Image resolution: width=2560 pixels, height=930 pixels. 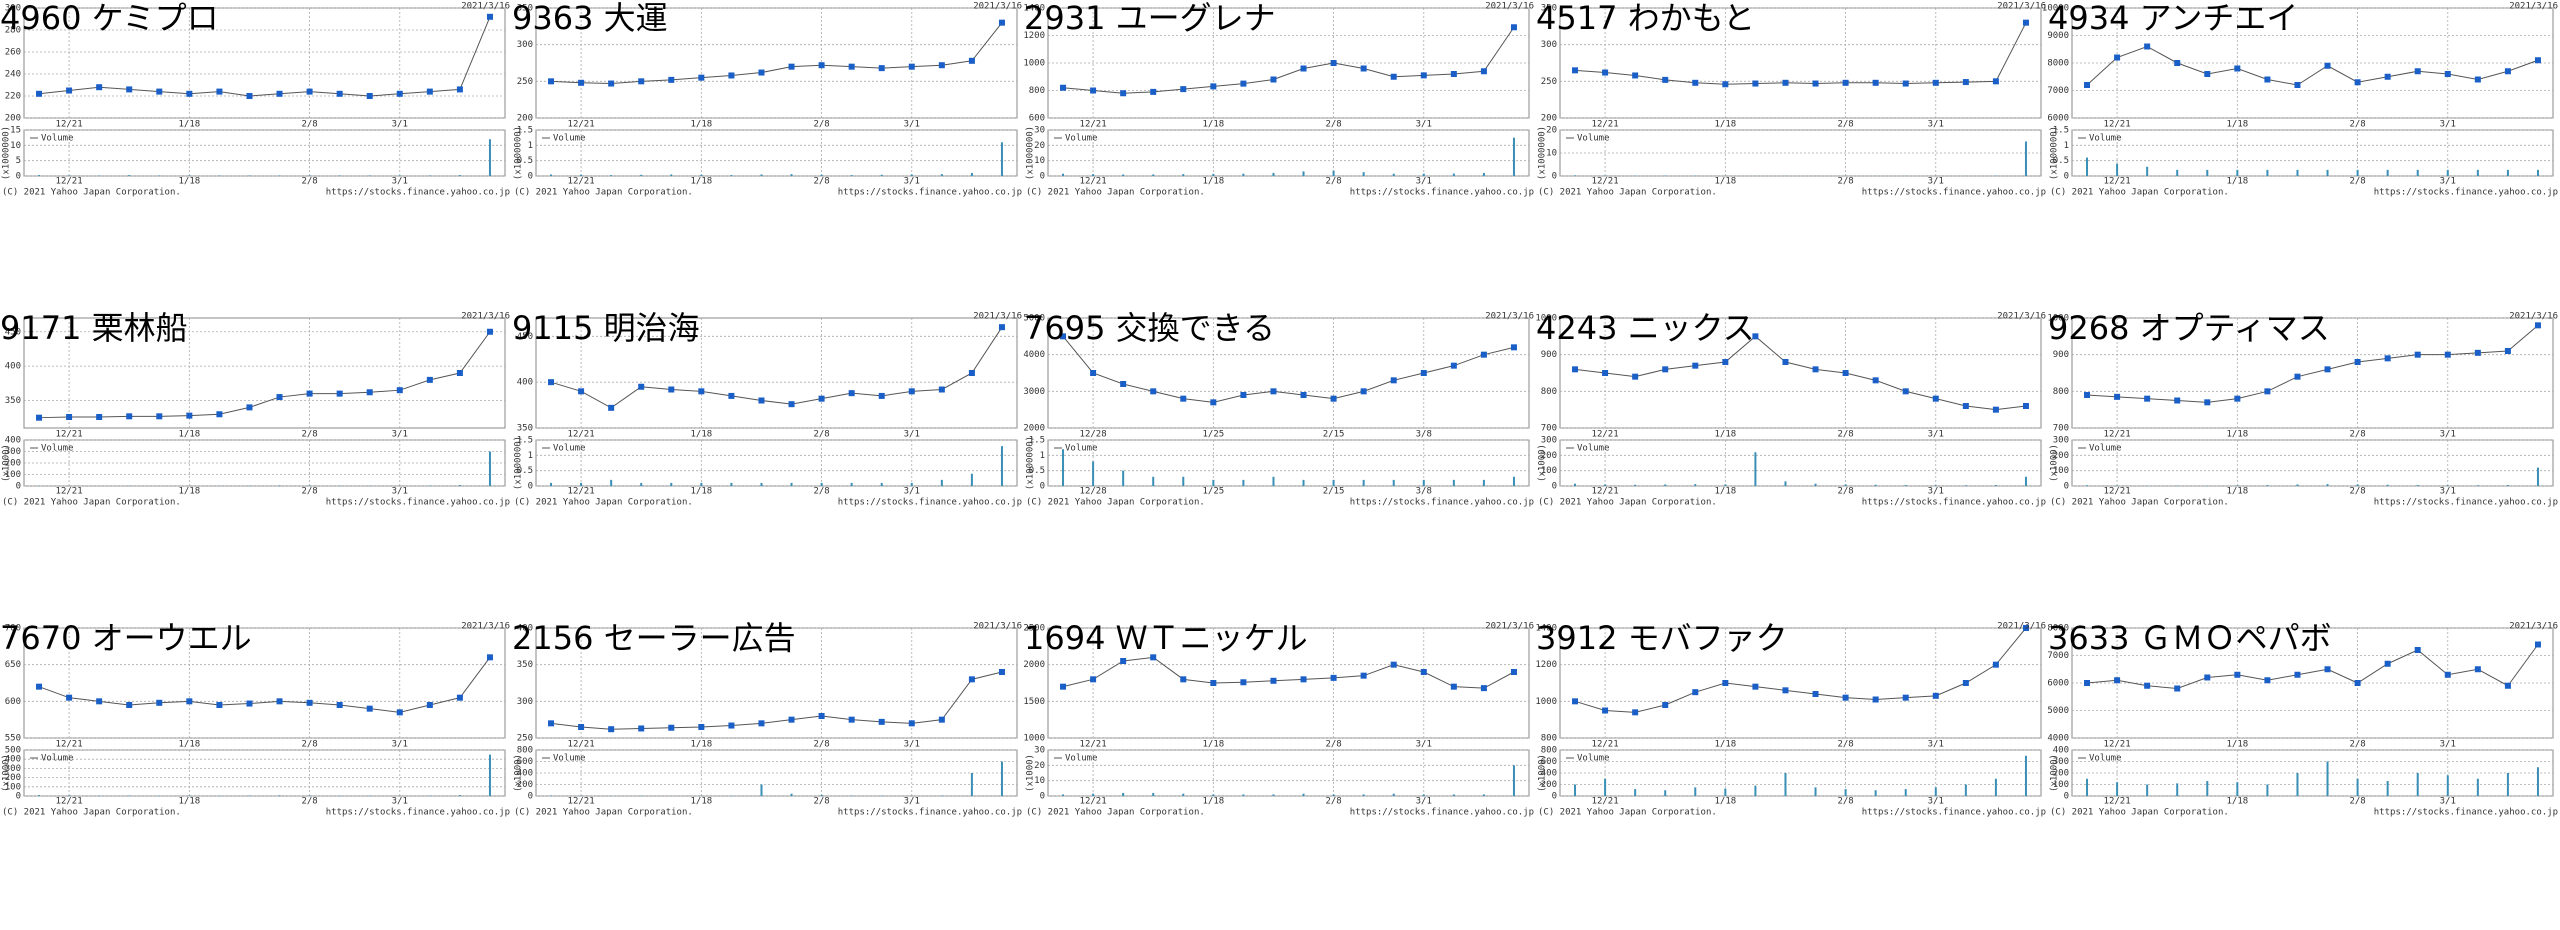 What do you see at coordinates (1093, 492) in the screenshot?
I see `x-tick-label: 12/28` at bounding box center [1093, 492].